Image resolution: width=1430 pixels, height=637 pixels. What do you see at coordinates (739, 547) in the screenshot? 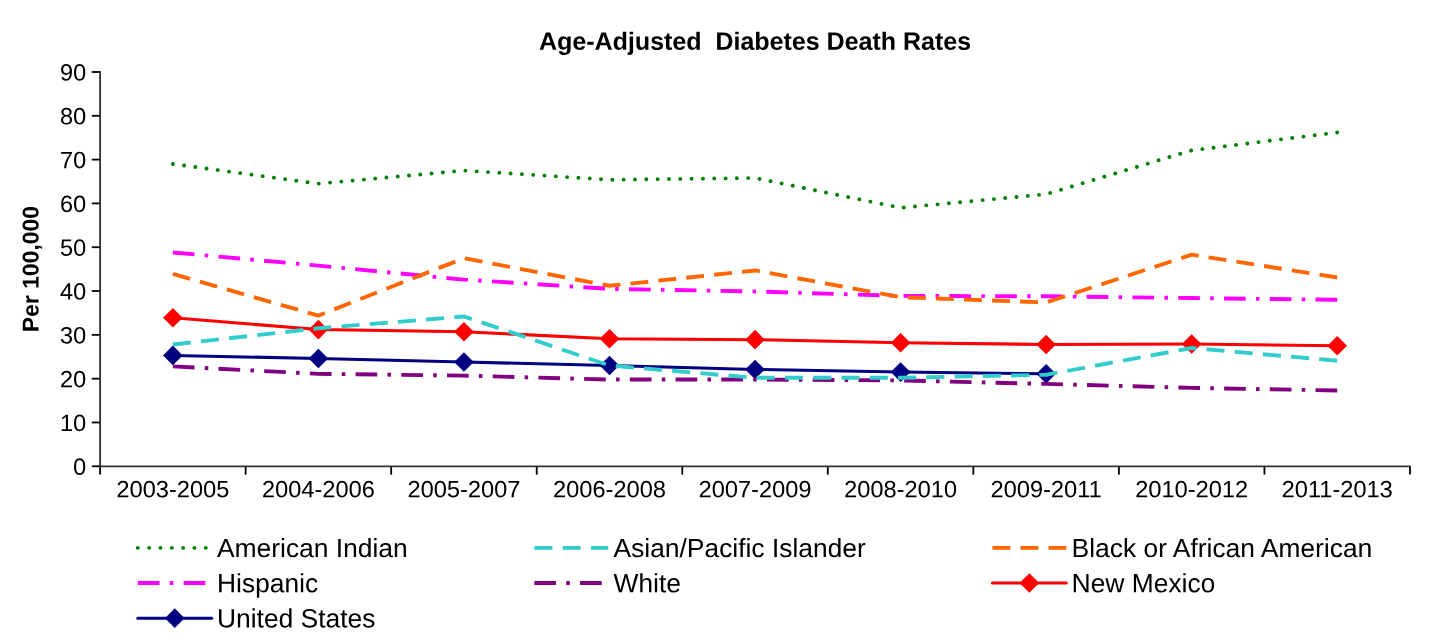
I see `legend-label: Asian/Pacific Islander` at bounding box center [739, 547].